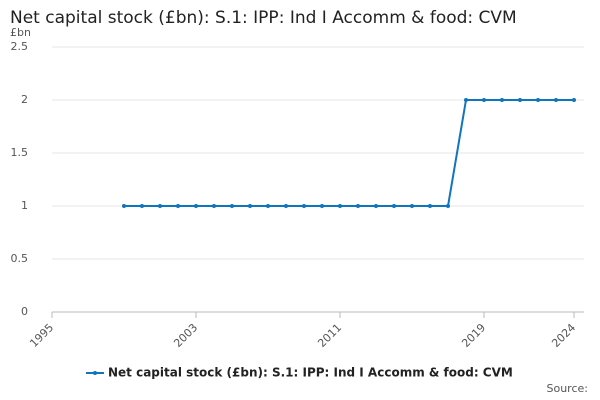  Describe the element at coordinates (24, 99) in the screenshot. I see `y-tick-label: 2` at that location.